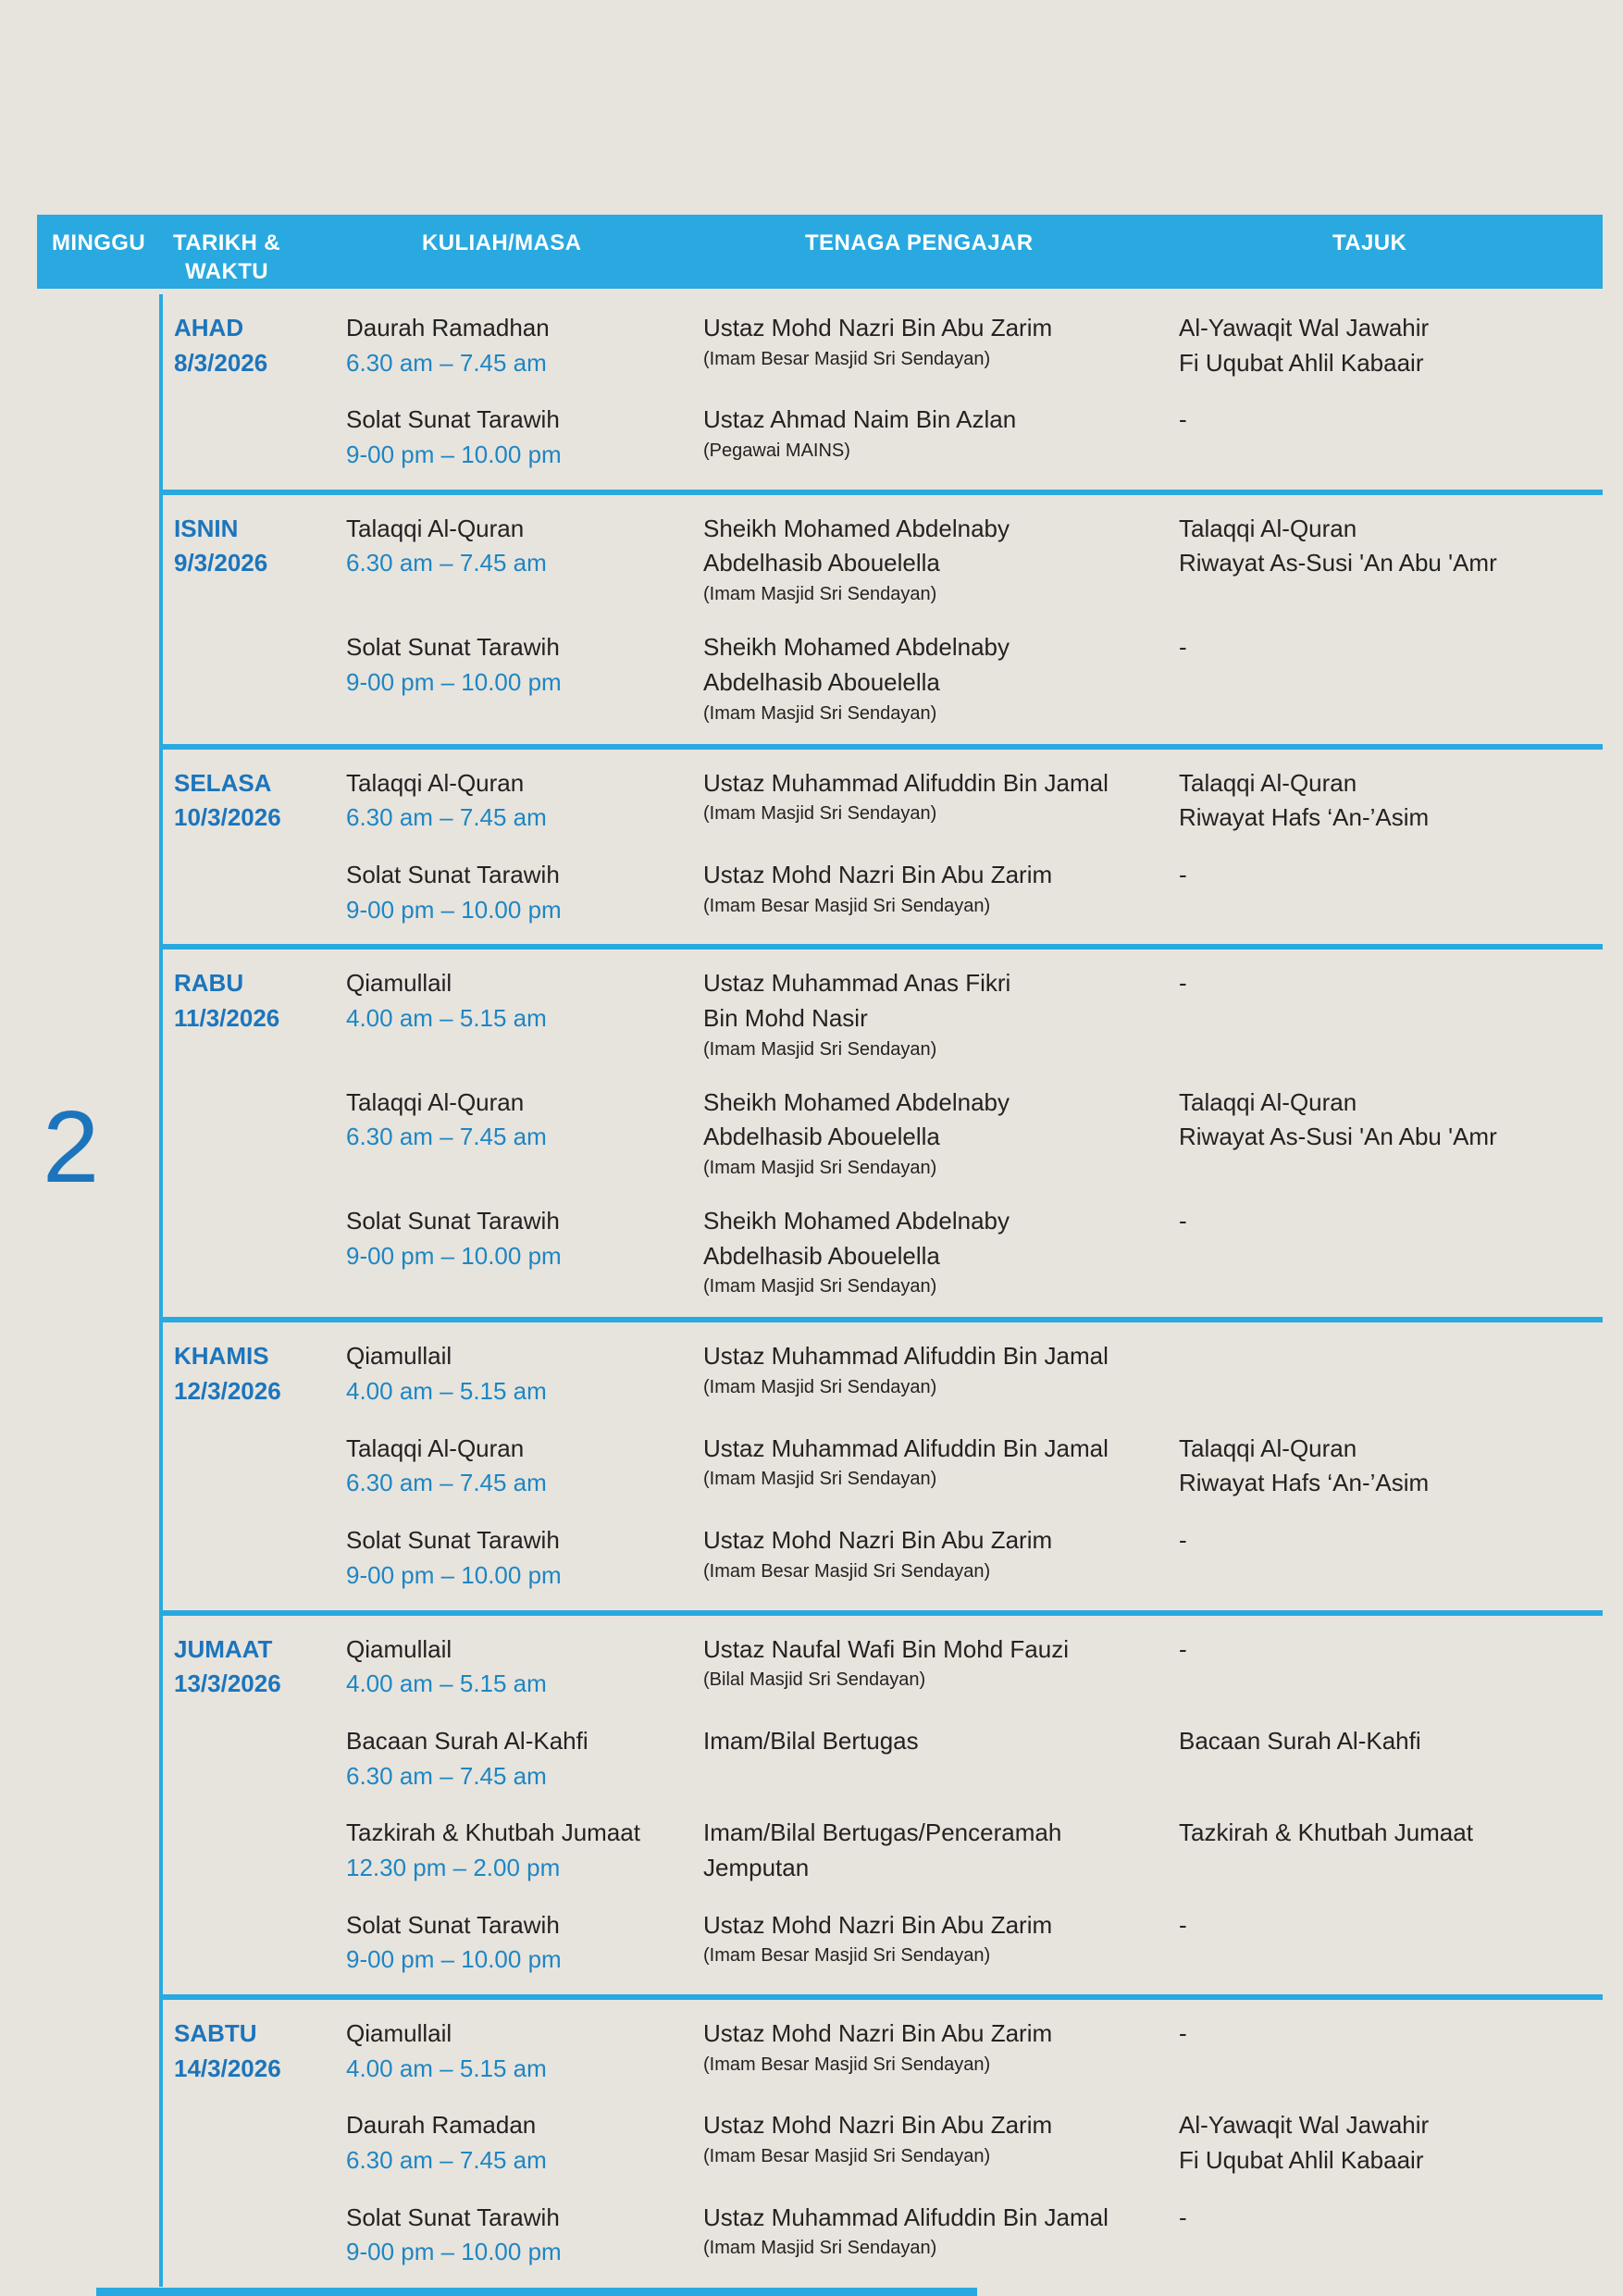 Image resolution: width=1623 pixels, height=2296 pixels. What do you see at coordinates (223, 1649) in the screenshot?
I see `day-name: JUMAAT` at bounding box center [223, 1649].